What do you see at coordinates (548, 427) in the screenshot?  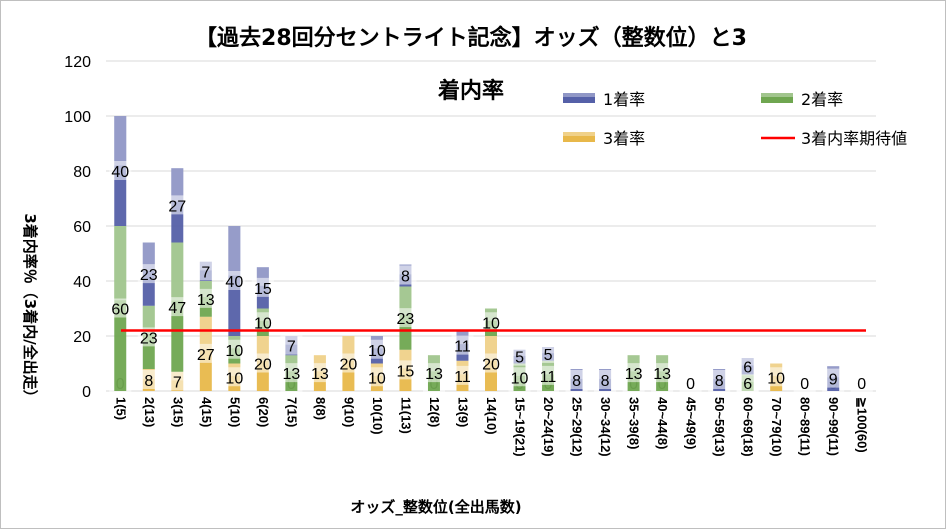 I see `x-tick-label: 20~24(19)` at bounding box center [548, 427].